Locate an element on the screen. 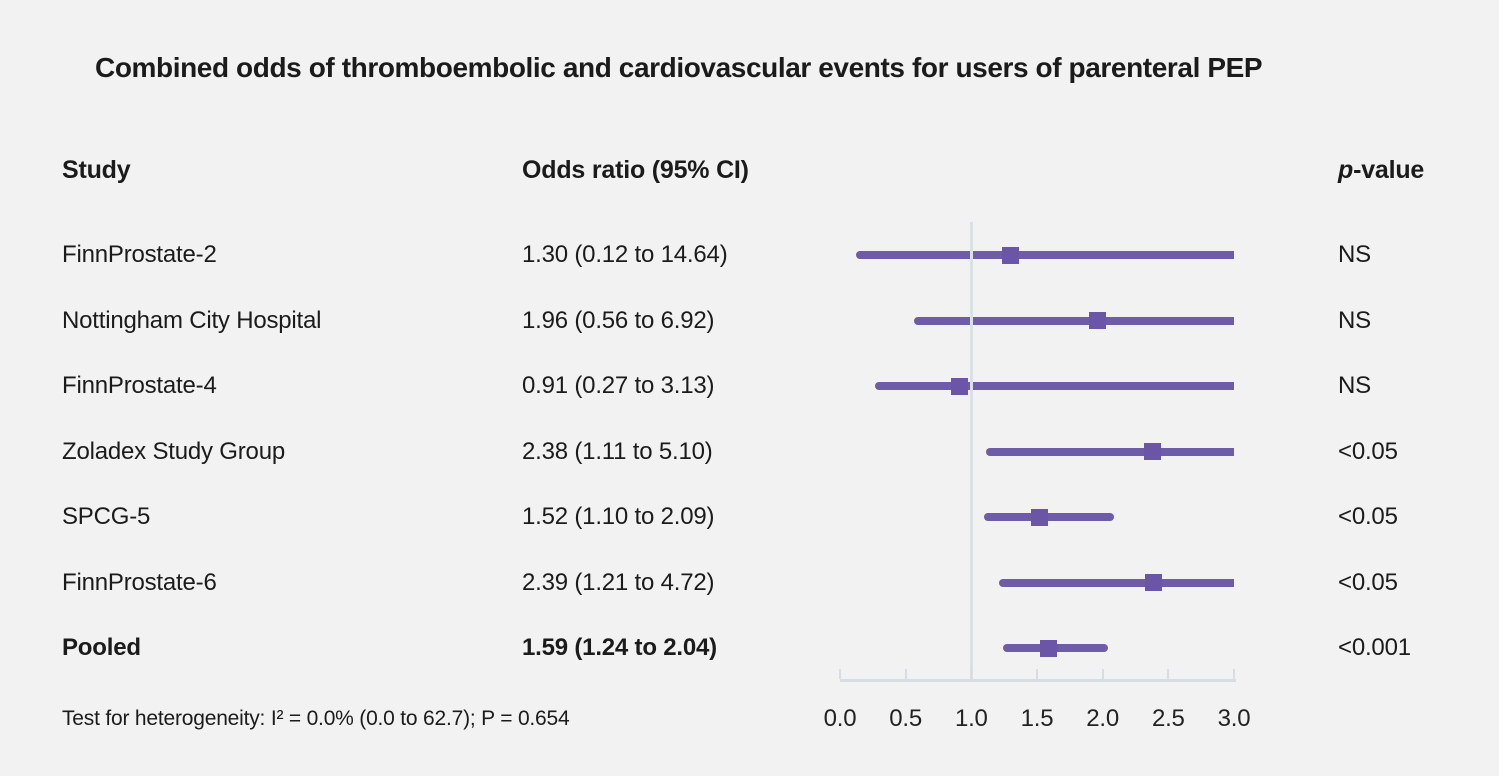 Image resolution: width=1499 pixels, height=776 pixels. study-label: Zoladex Study Group is located at coordinates (173, 451).